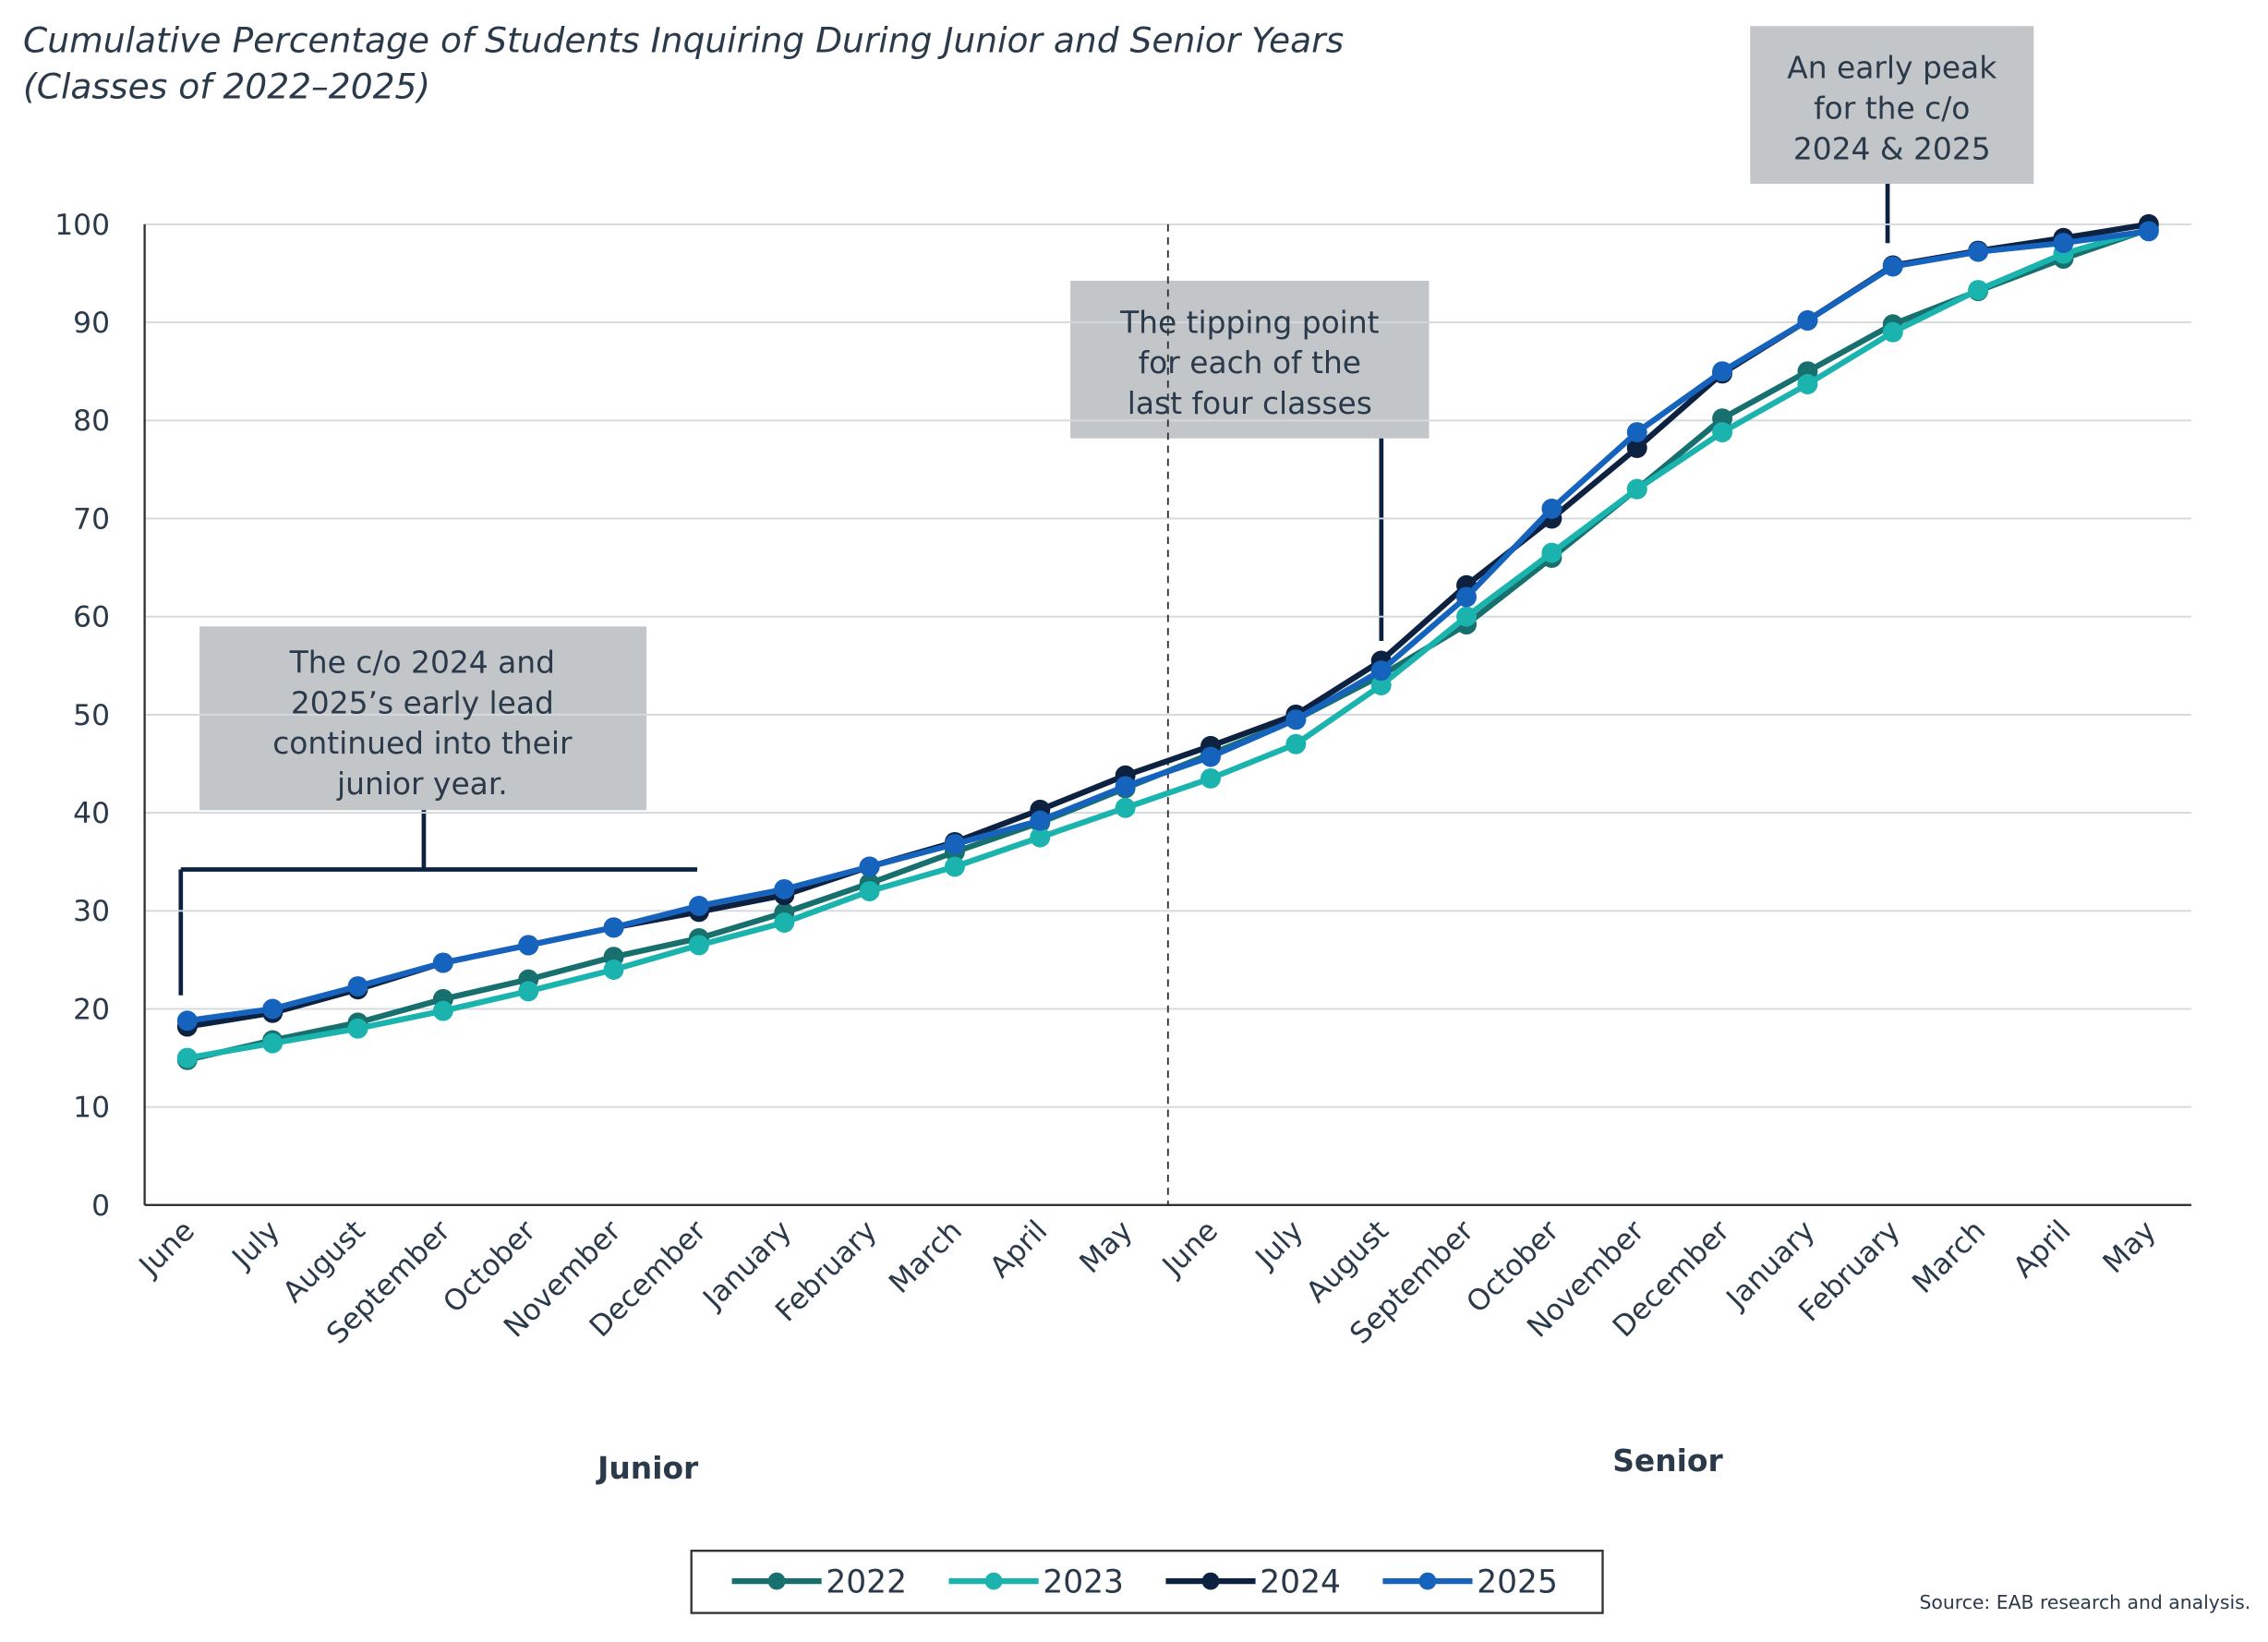 This screenshot has height=1642, width=2268. What do you see at coordinates (422, 784) in the screenshot?
I see `annotation-text: junior year.` at bounding box center [422, 784].